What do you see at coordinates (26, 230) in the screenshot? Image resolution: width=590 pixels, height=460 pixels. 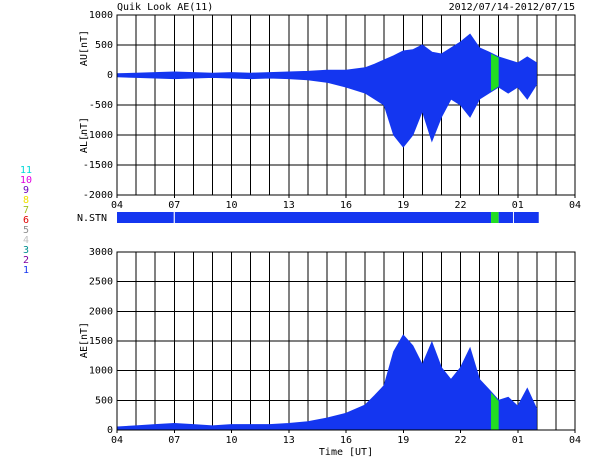 I see `legend-entry: 5` at bounding box center [26, 230].